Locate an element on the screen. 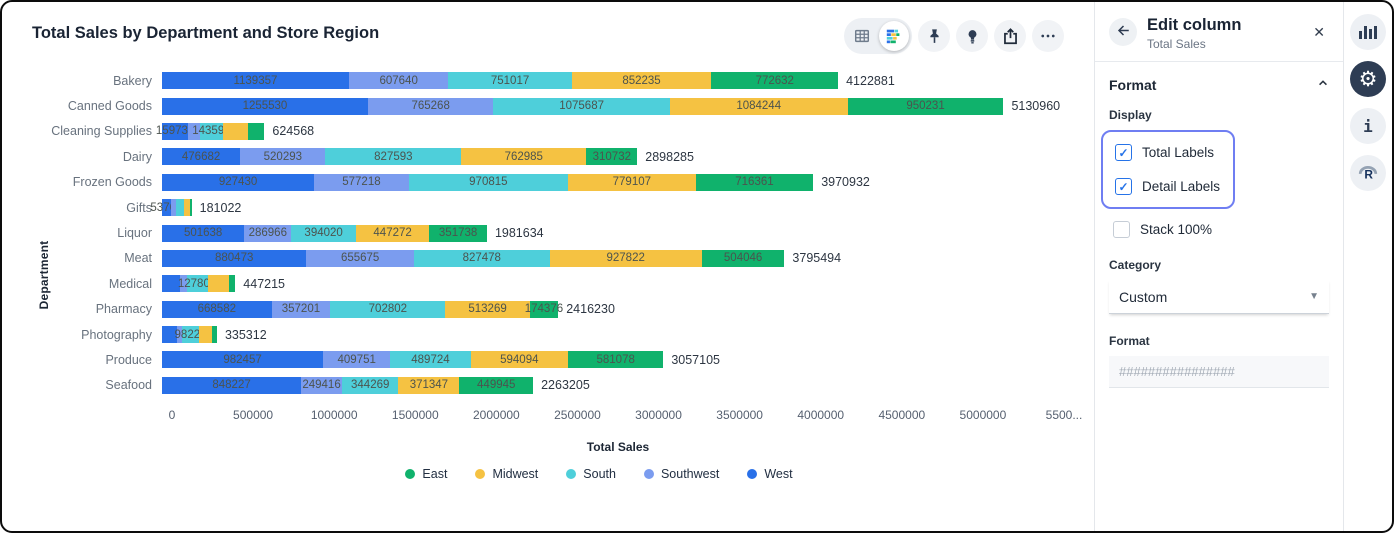 Image resolution: width=1394 pixels, height=533 pixels. info-button: i is located at coordinates (1368, 126).